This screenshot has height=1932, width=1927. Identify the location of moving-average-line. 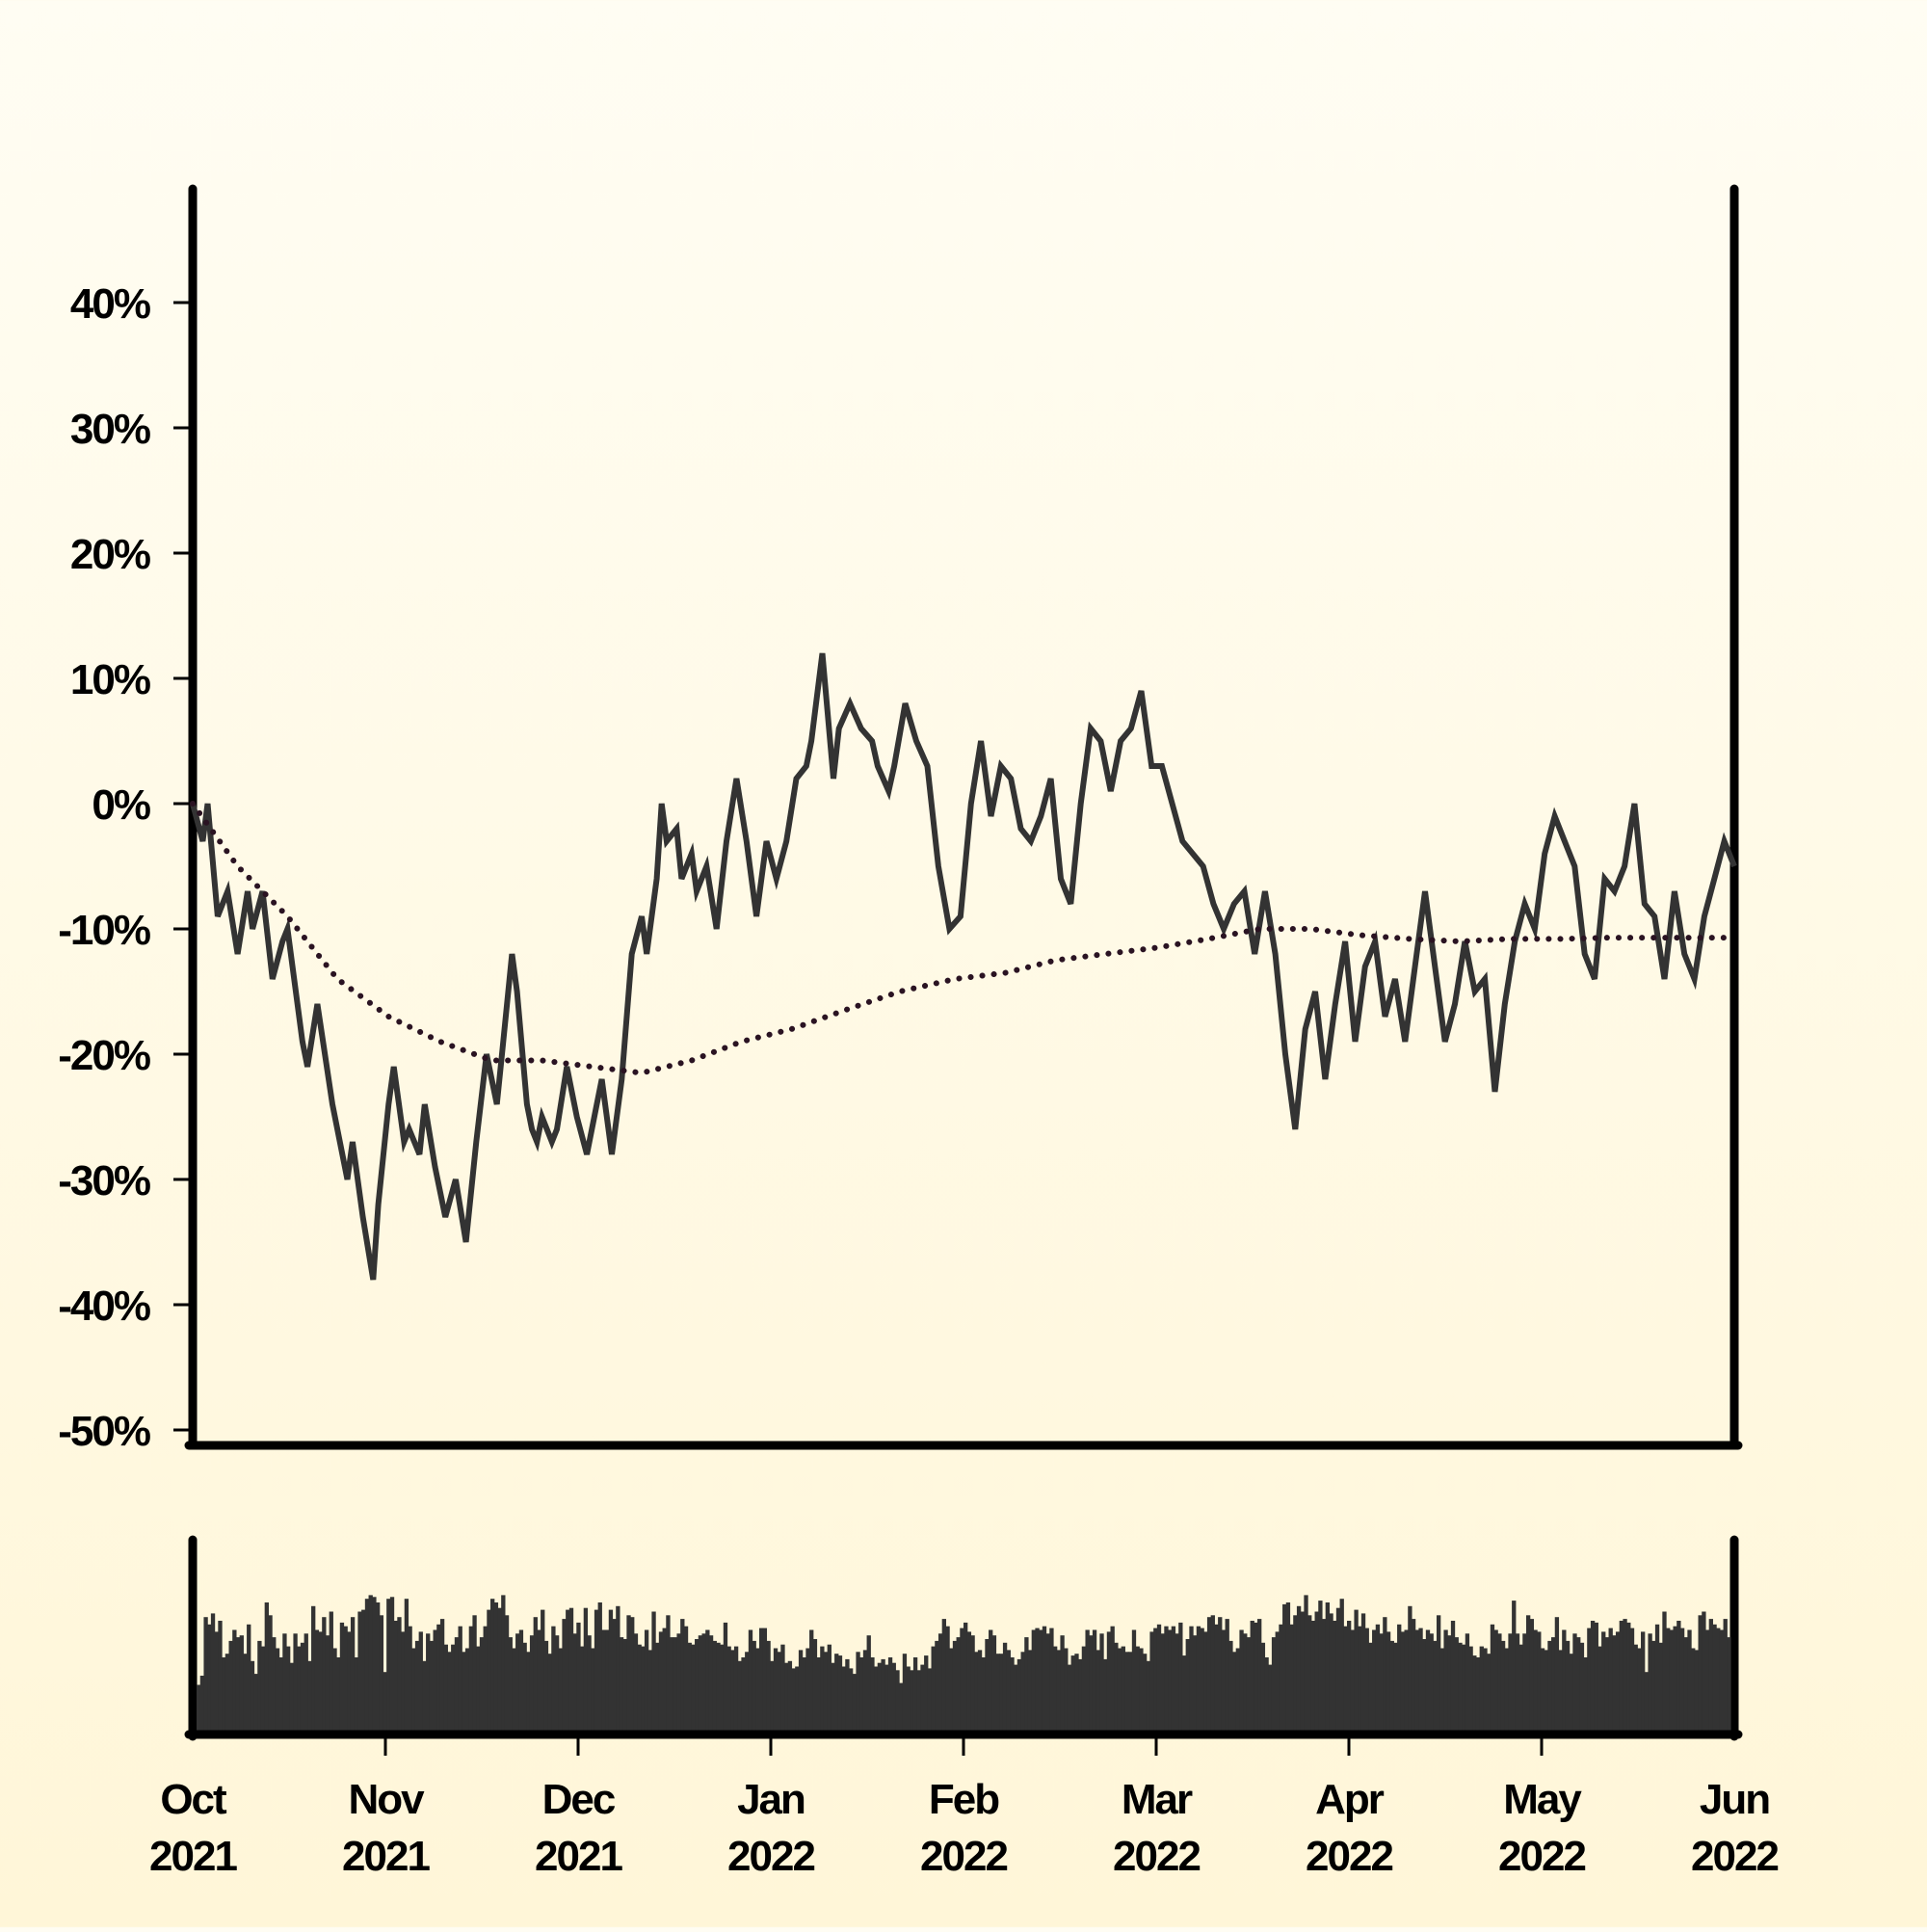
(963, 938).